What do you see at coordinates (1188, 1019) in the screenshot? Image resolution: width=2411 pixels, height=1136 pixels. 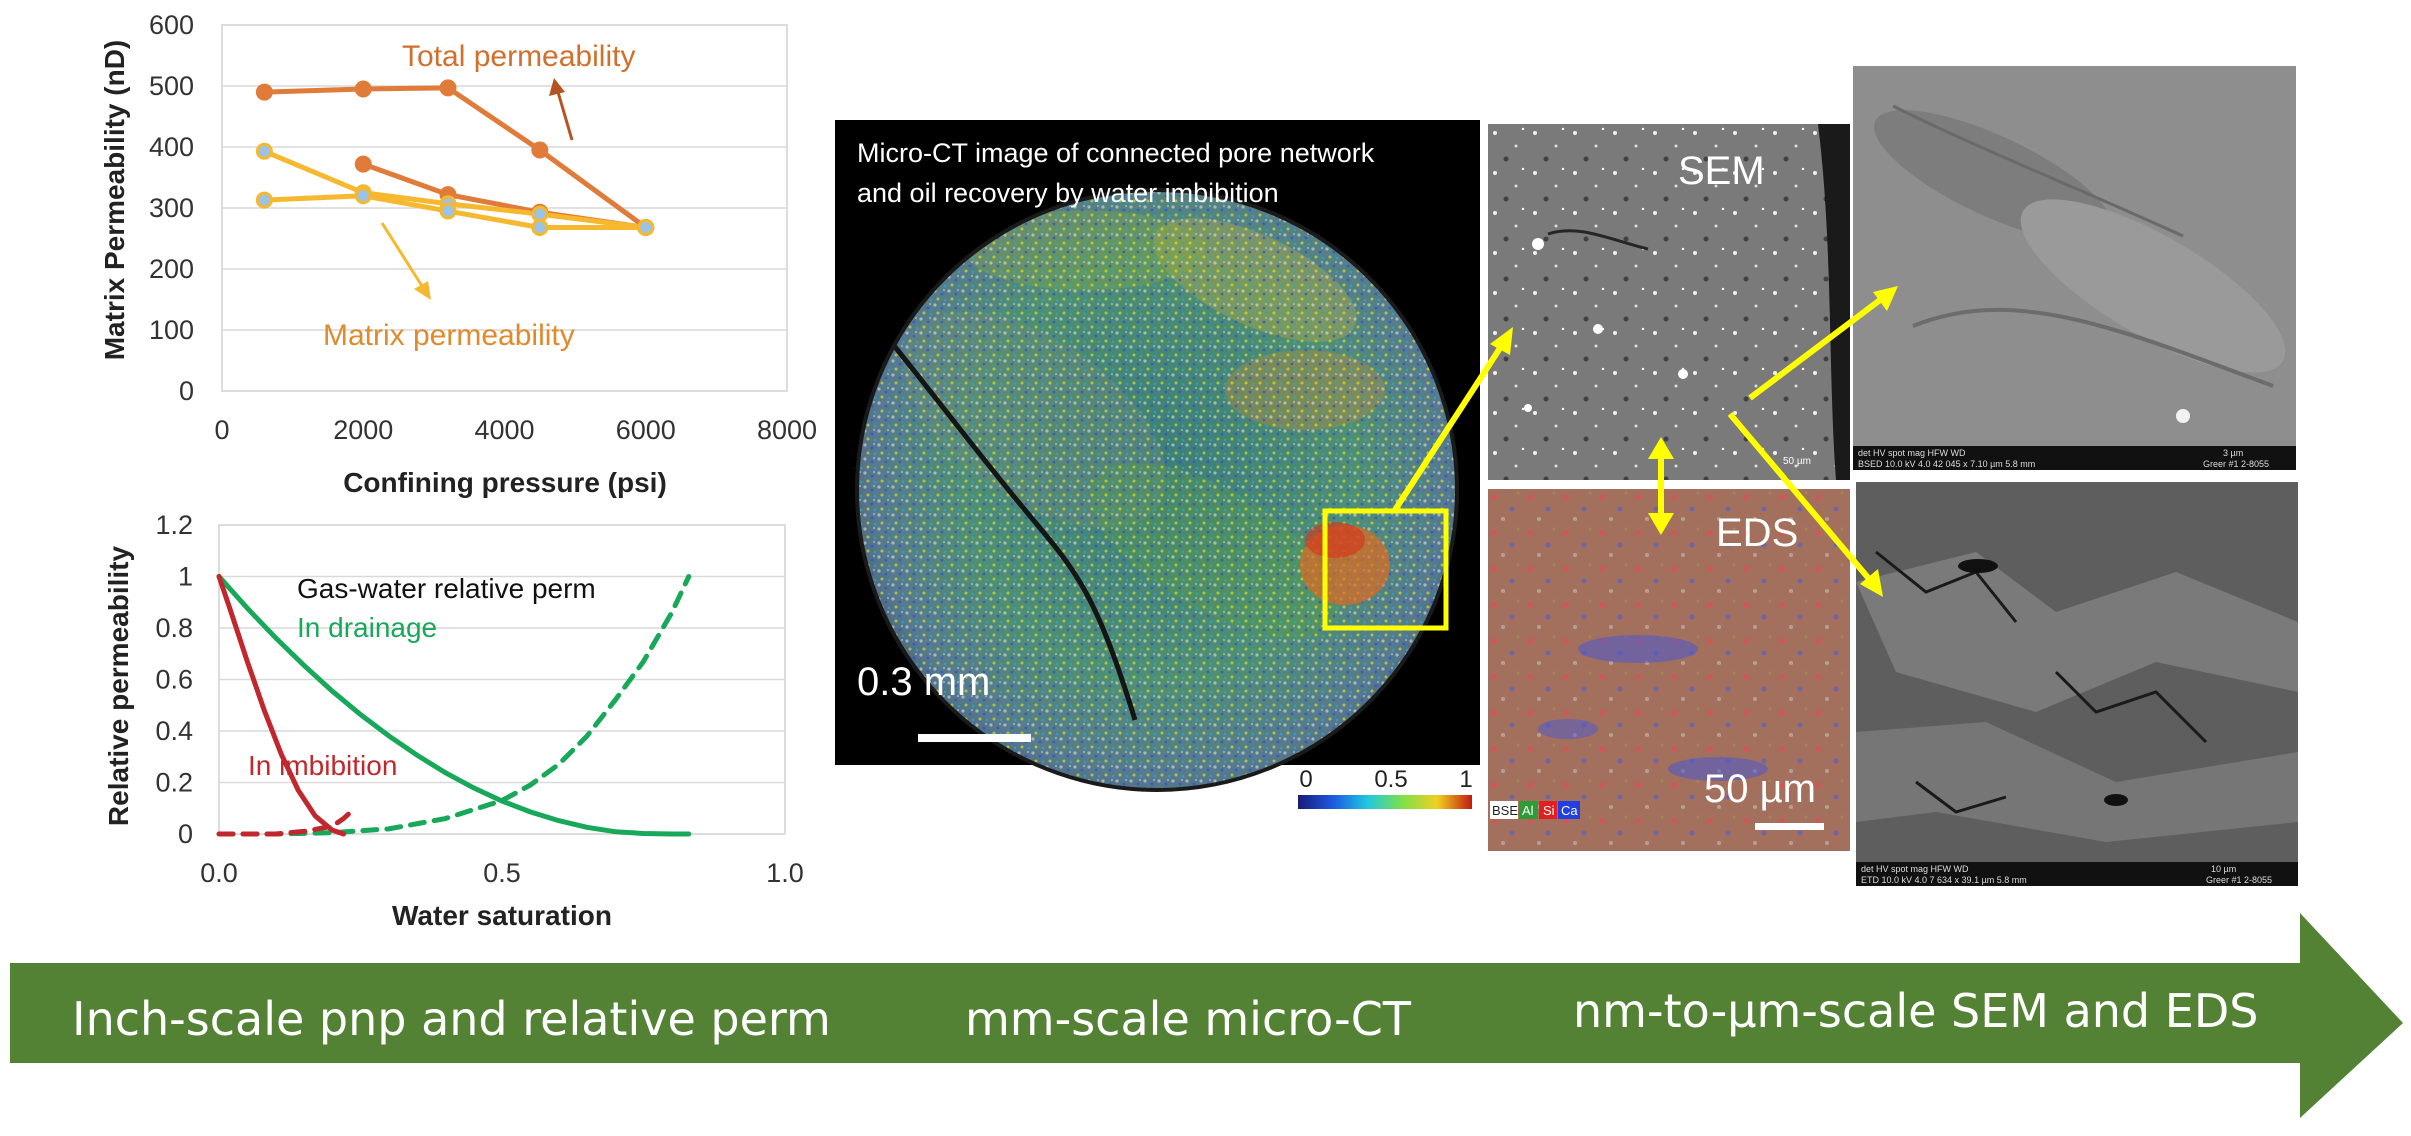 I see `banner-label-mm-scale: mm-scale micro-CT` at bounding box center [1188, 1019].